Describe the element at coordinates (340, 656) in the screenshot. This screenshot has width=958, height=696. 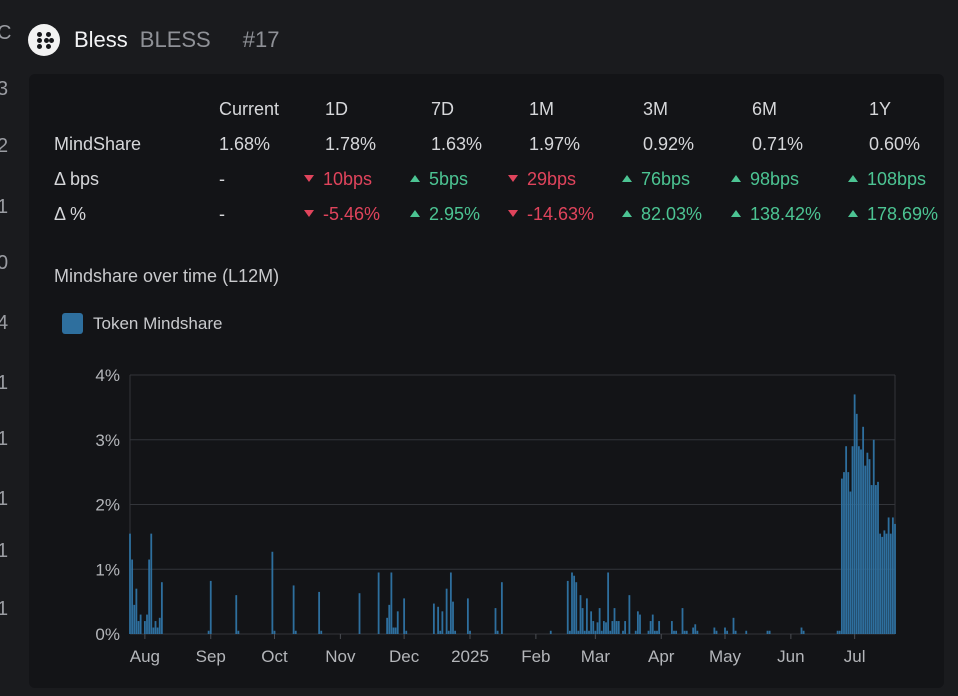
I see `x-tick-label: Nov` at that location.